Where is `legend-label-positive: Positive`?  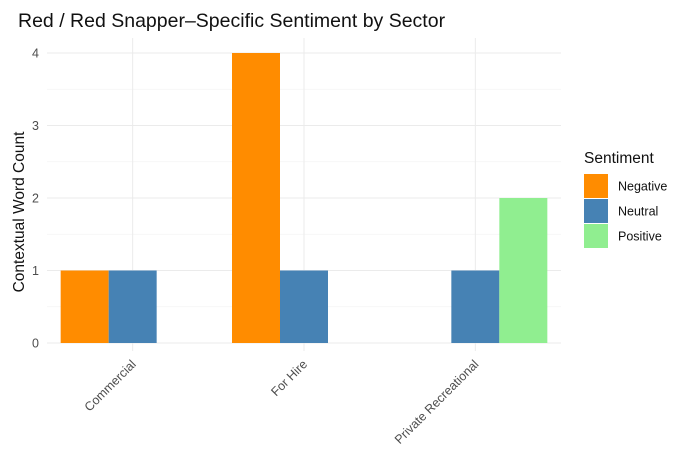
legend-label-positive: Positive is located at coordinates (640, 237).